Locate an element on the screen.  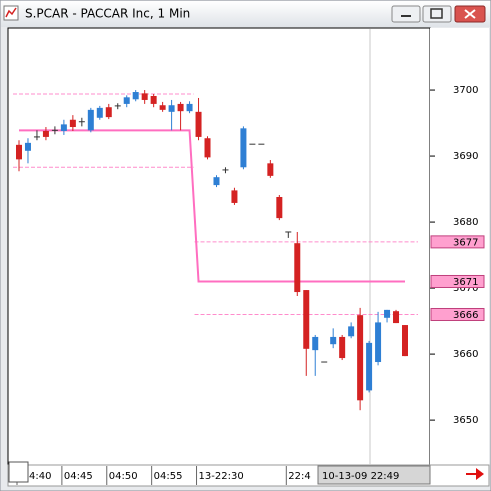
scroll-arrow is located at coordinates (475, 474).